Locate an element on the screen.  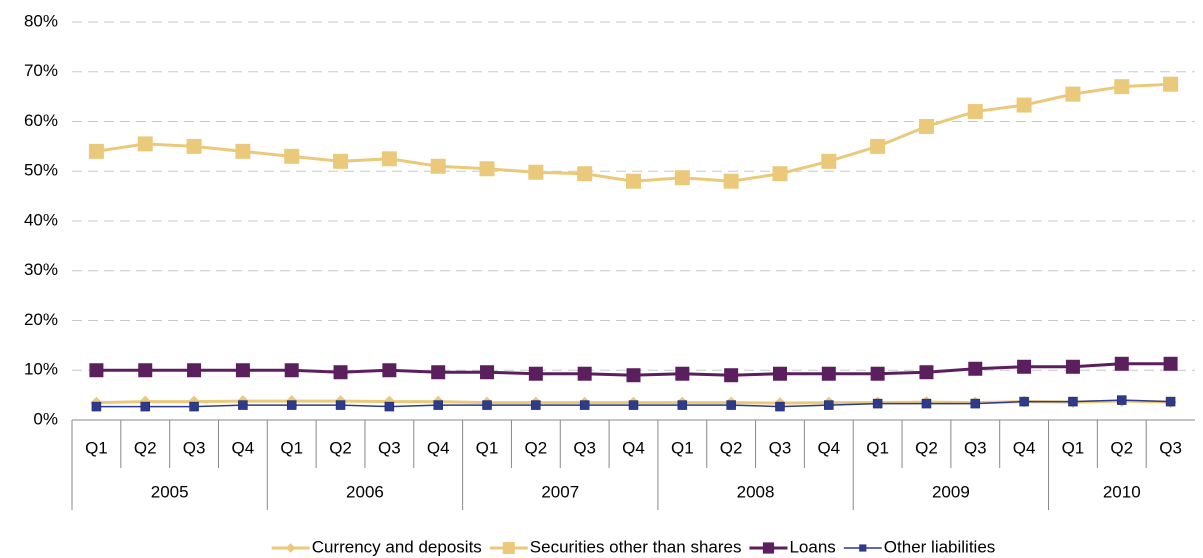
y-tick-label: 70% is located at coordinates (41, 70).